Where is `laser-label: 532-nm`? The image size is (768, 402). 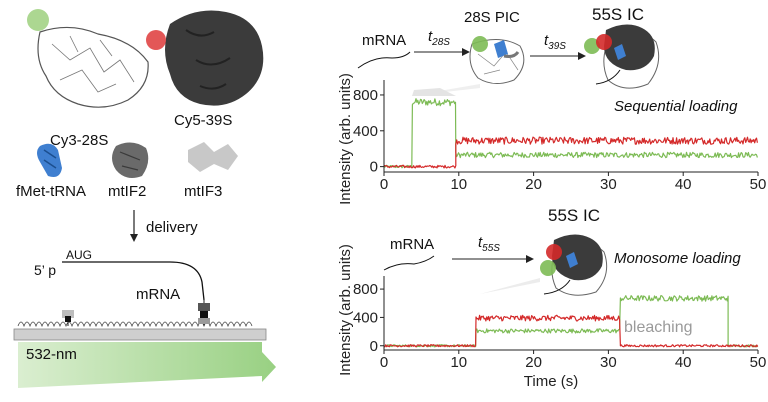 laser-label: 532-nm is located at coordinates (51, 354).